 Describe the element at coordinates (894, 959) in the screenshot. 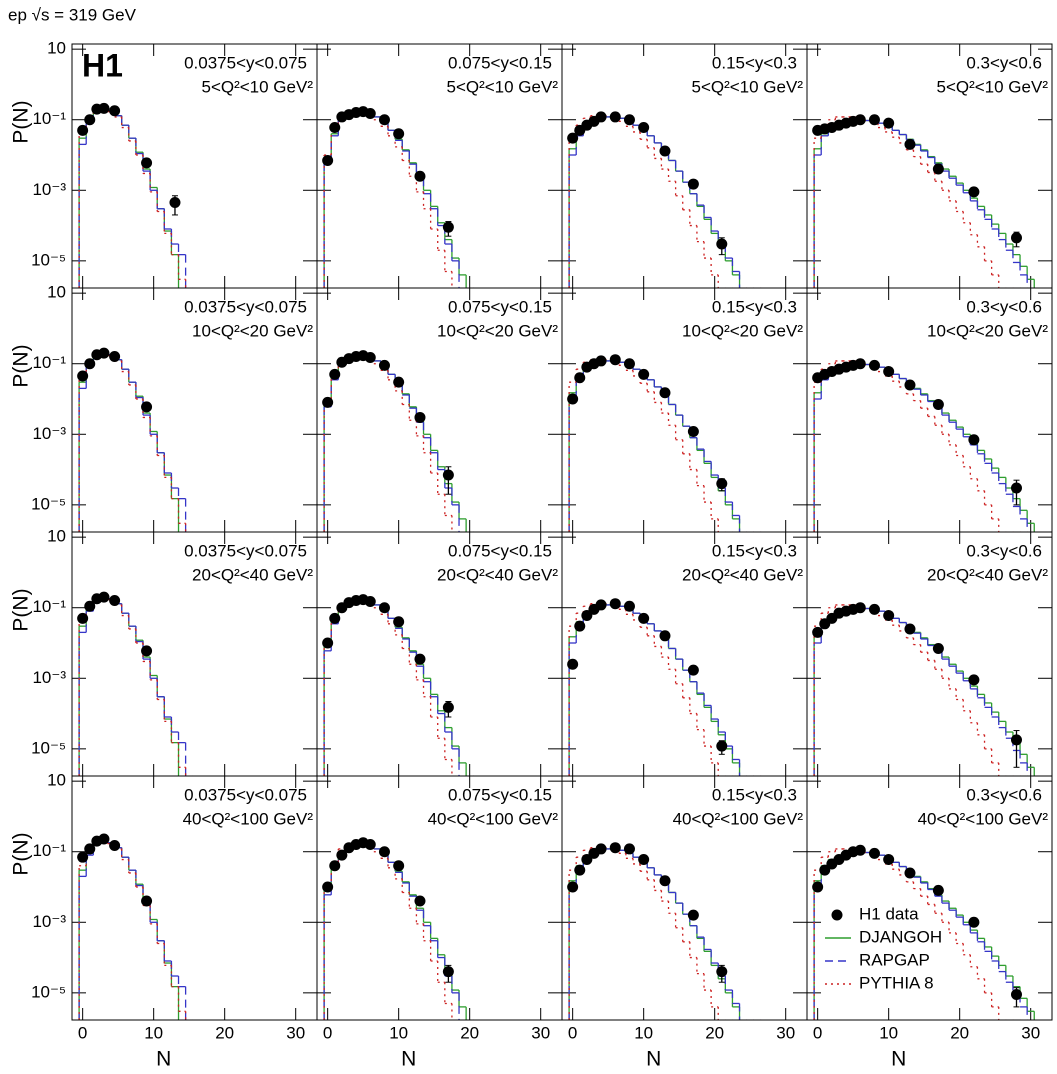

I see `legend-label: RAPGAP` at that location.